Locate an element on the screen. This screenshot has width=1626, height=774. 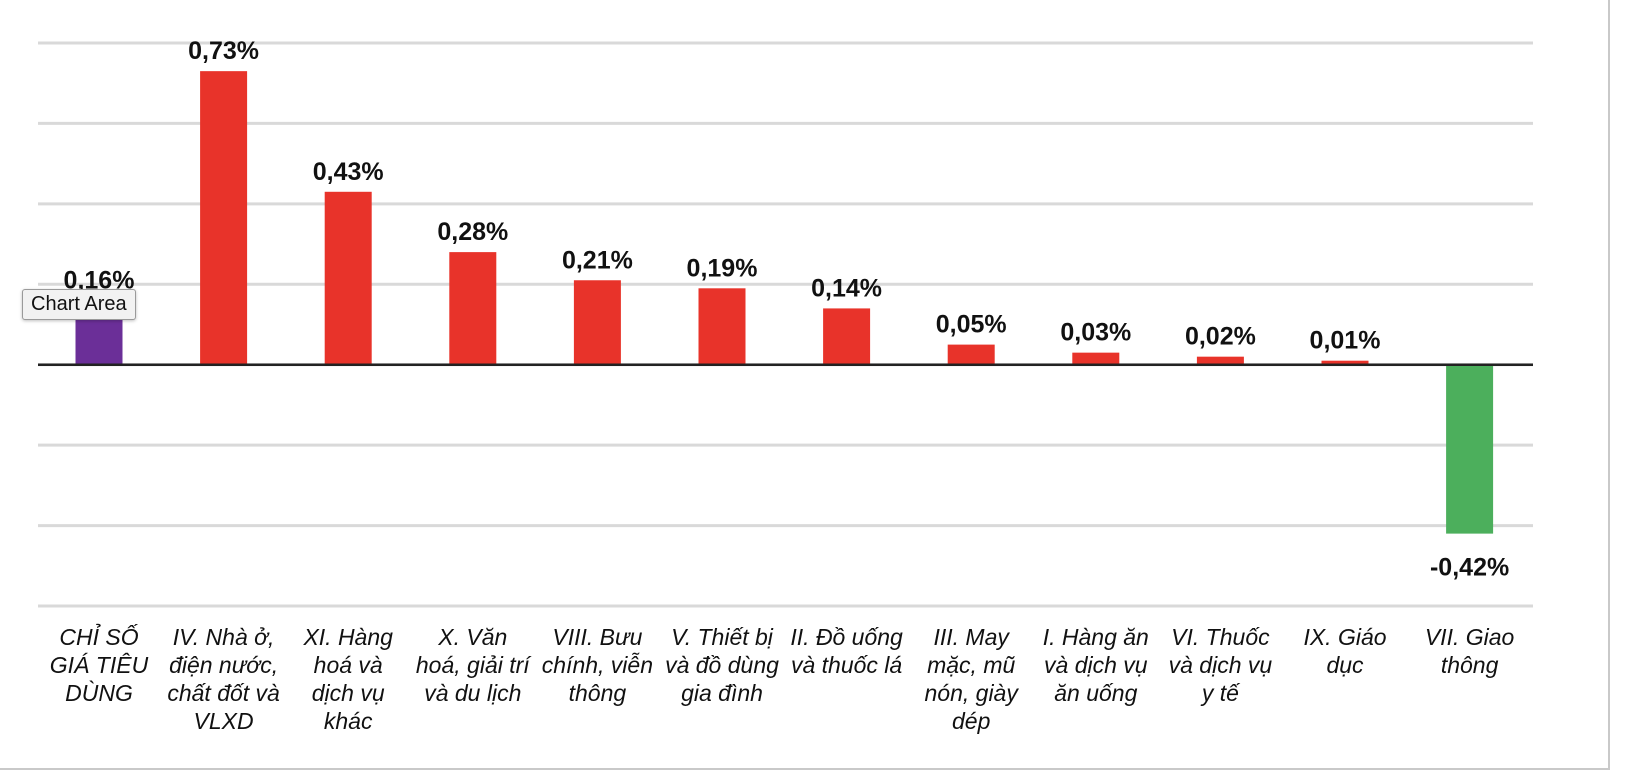
category-label-line: dục is located at coordinates (1345, 665).